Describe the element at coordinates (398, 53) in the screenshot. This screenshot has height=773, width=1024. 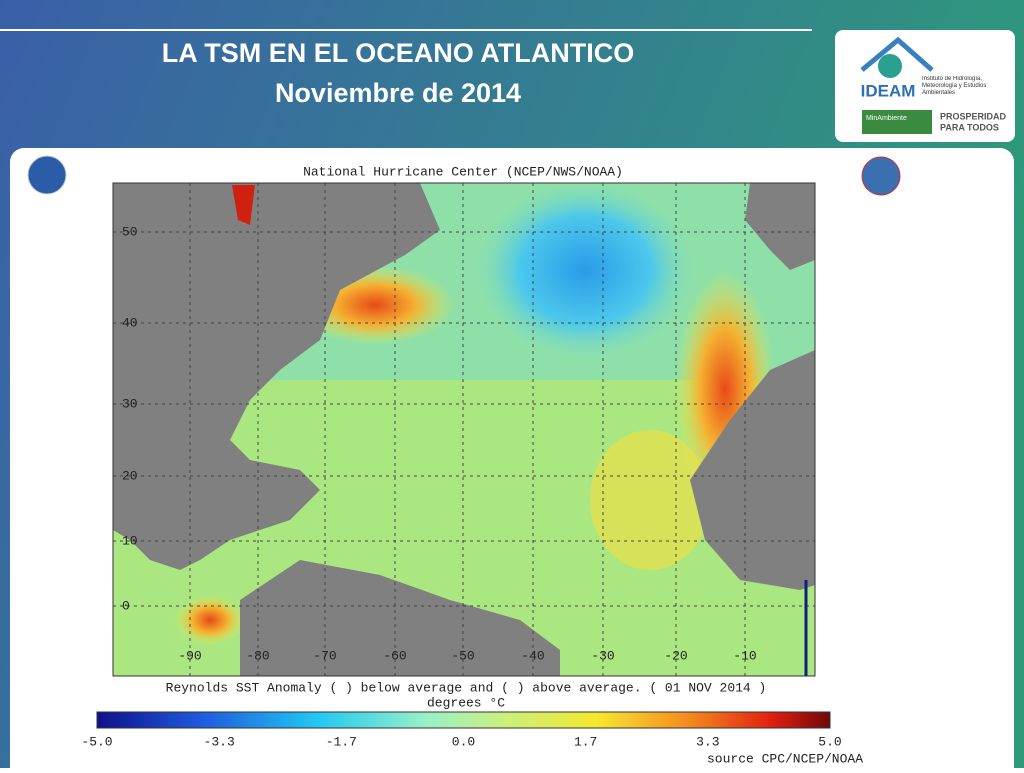
I see `title: LA TSM EN EL OCEANO ATLANTICO` at that location.